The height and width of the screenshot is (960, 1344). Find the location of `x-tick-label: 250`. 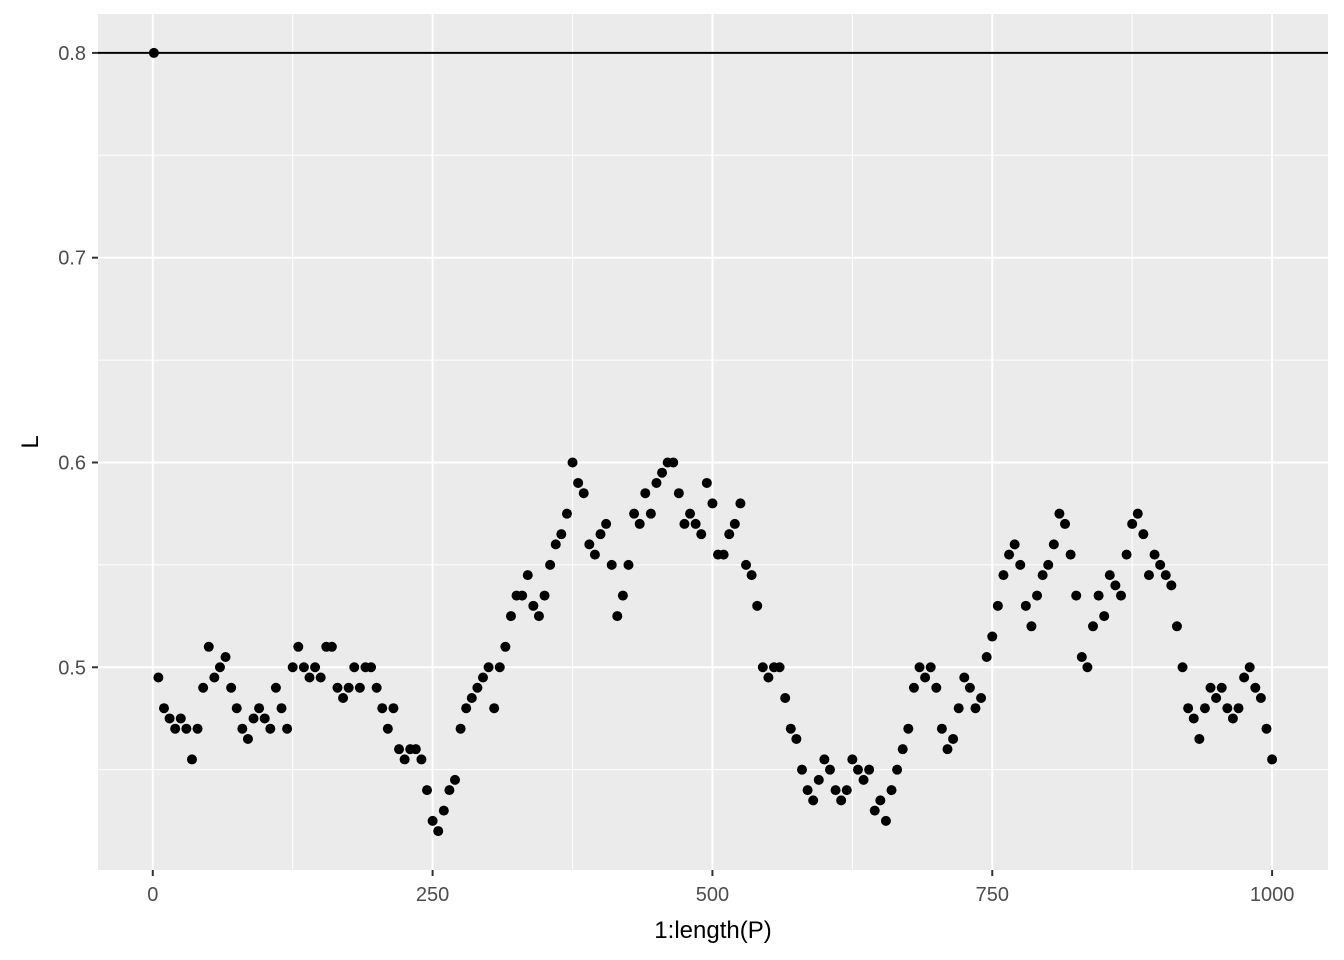

x-tick-label: 250 is located at coordinates (432, 895).